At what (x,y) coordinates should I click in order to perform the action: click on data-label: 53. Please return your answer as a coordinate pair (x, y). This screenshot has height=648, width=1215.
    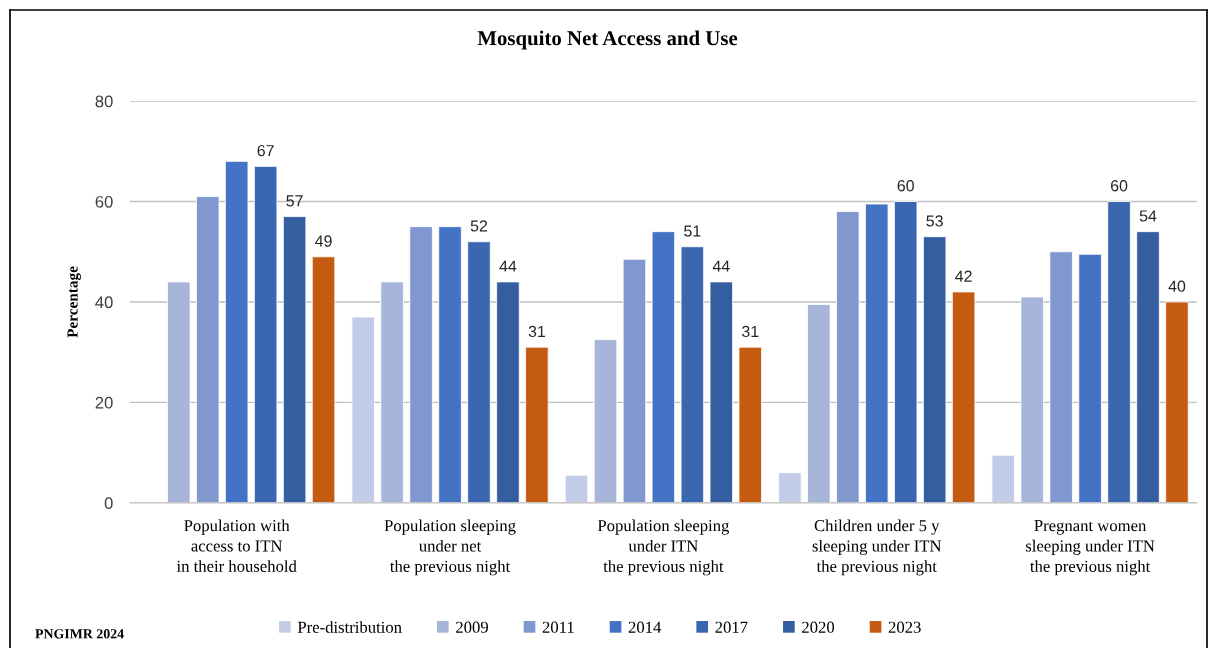
    Looking at the image, I should click on (934, 221).